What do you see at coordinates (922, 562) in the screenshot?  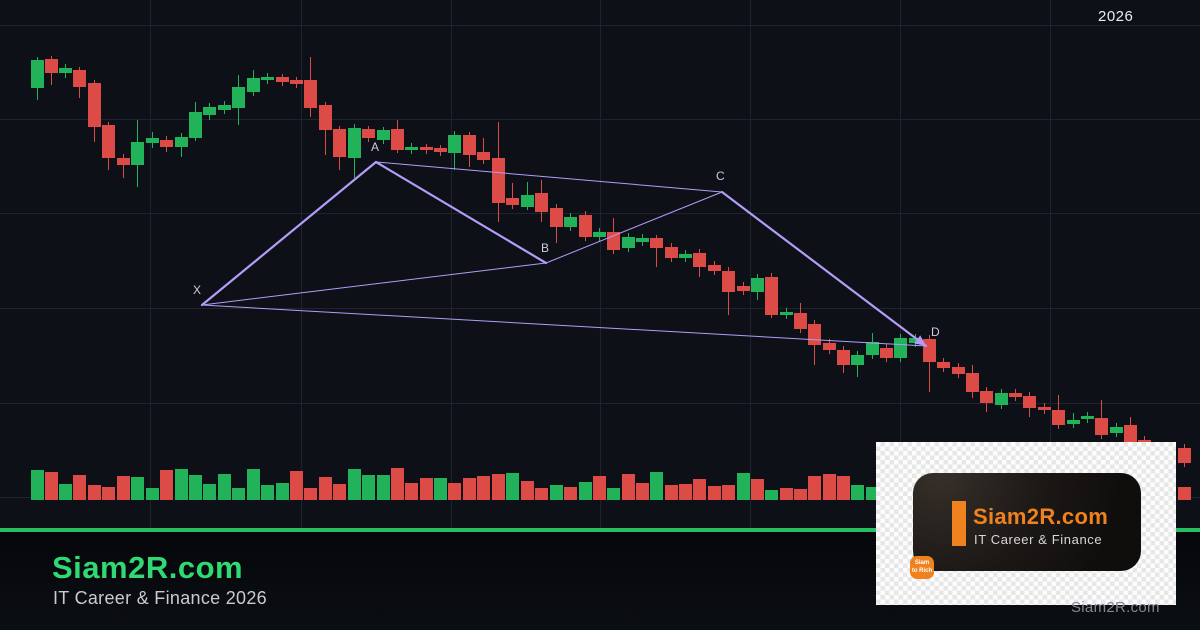 I see `badge-line1: Siam` at bounding box center [922, 562].